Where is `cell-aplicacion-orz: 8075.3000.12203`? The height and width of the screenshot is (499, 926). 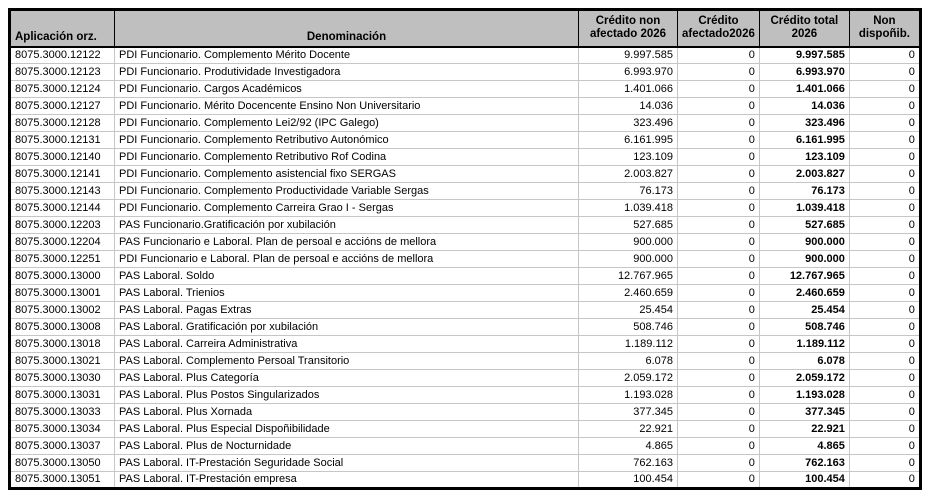
cell-aplicacion-orz: 8075.3000.12203 is located at coordinates (62, 225).